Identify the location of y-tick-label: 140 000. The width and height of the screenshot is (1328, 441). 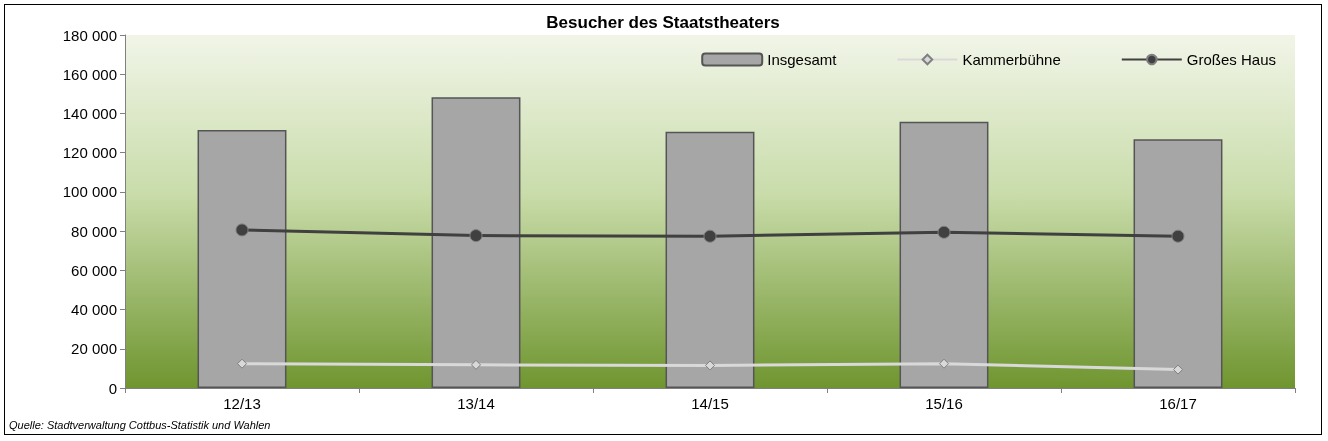
(89, 113).